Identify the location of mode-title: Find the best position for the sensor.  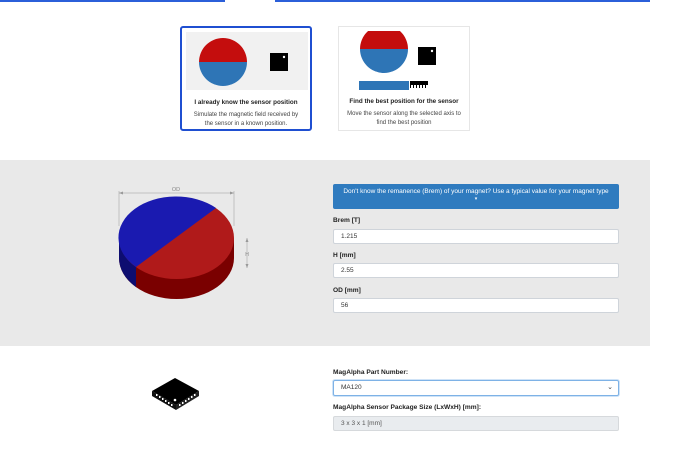
(404, 101).